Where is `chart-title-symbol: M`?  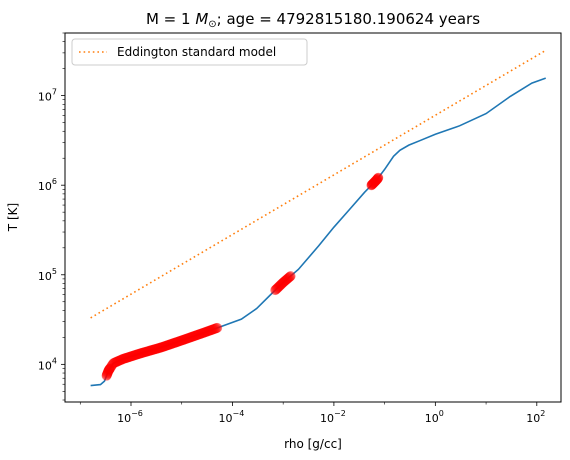 chart-title-symbol: M is located at coordinates (201, 19).